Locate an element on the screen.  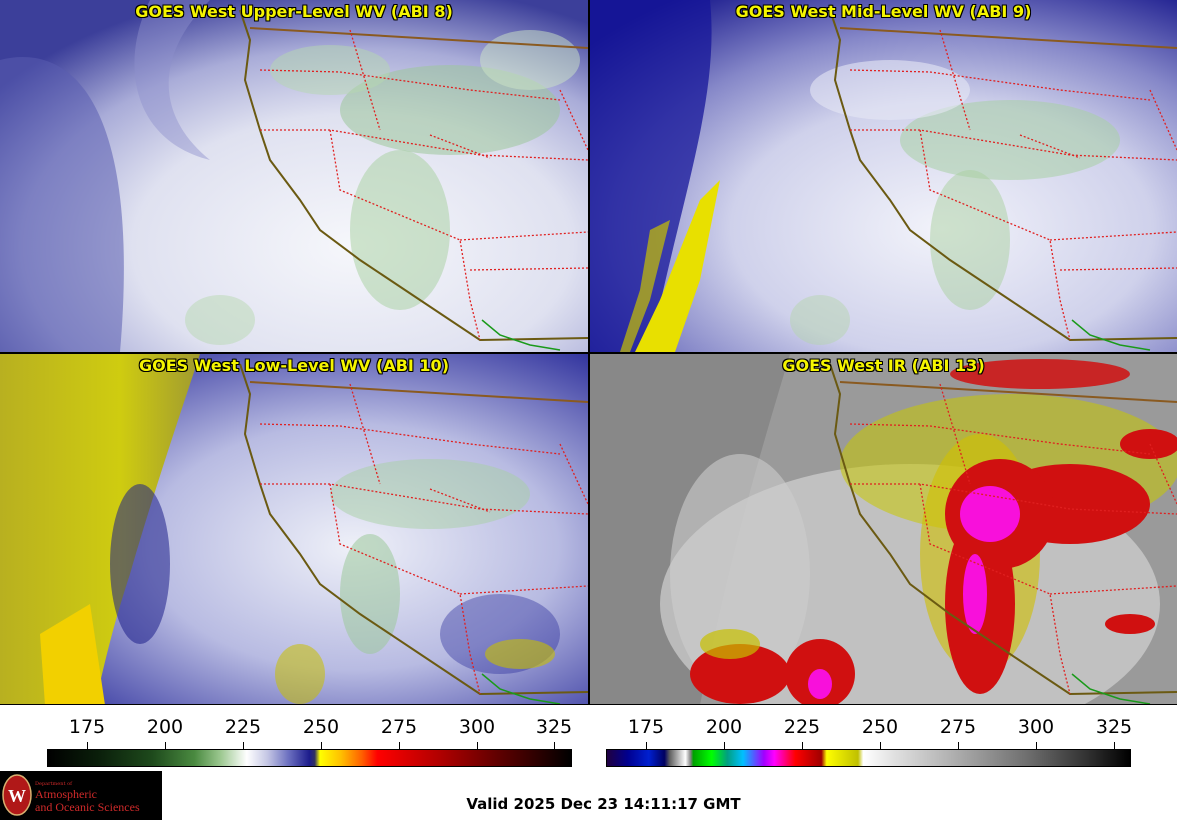
colorbar-right-ticks: 175 200 225 250 275 300 325 is located at coordinates (869, 733).